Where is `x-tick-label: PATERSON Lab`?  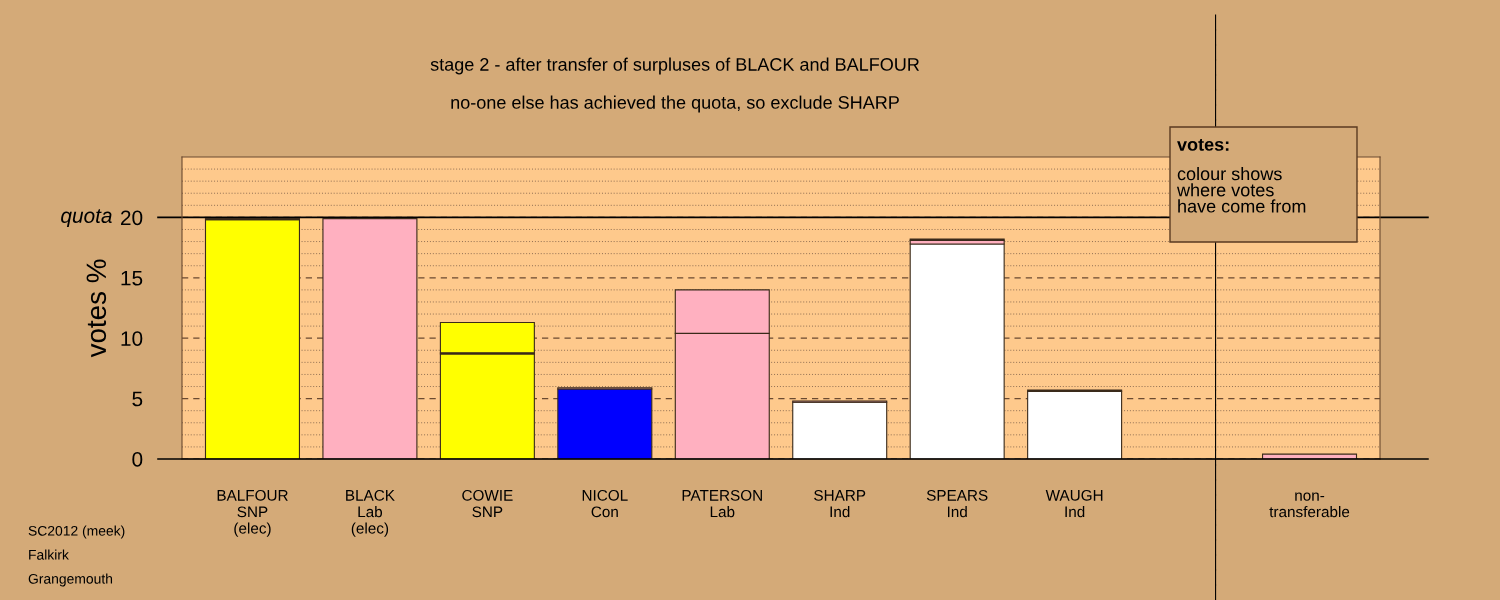
x-tick-label: PATERSON Lab is located at coordinates (722, 503).